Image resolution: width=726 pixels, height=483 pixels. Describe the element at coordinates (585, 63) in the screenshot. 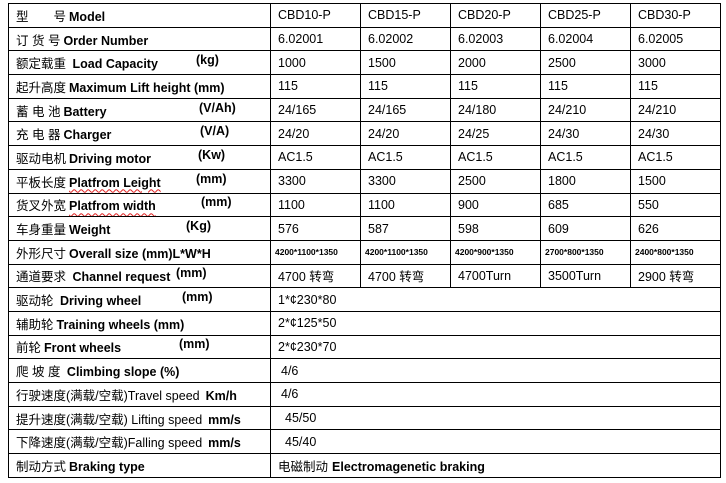

I see `value-cell: 2500` at that location.